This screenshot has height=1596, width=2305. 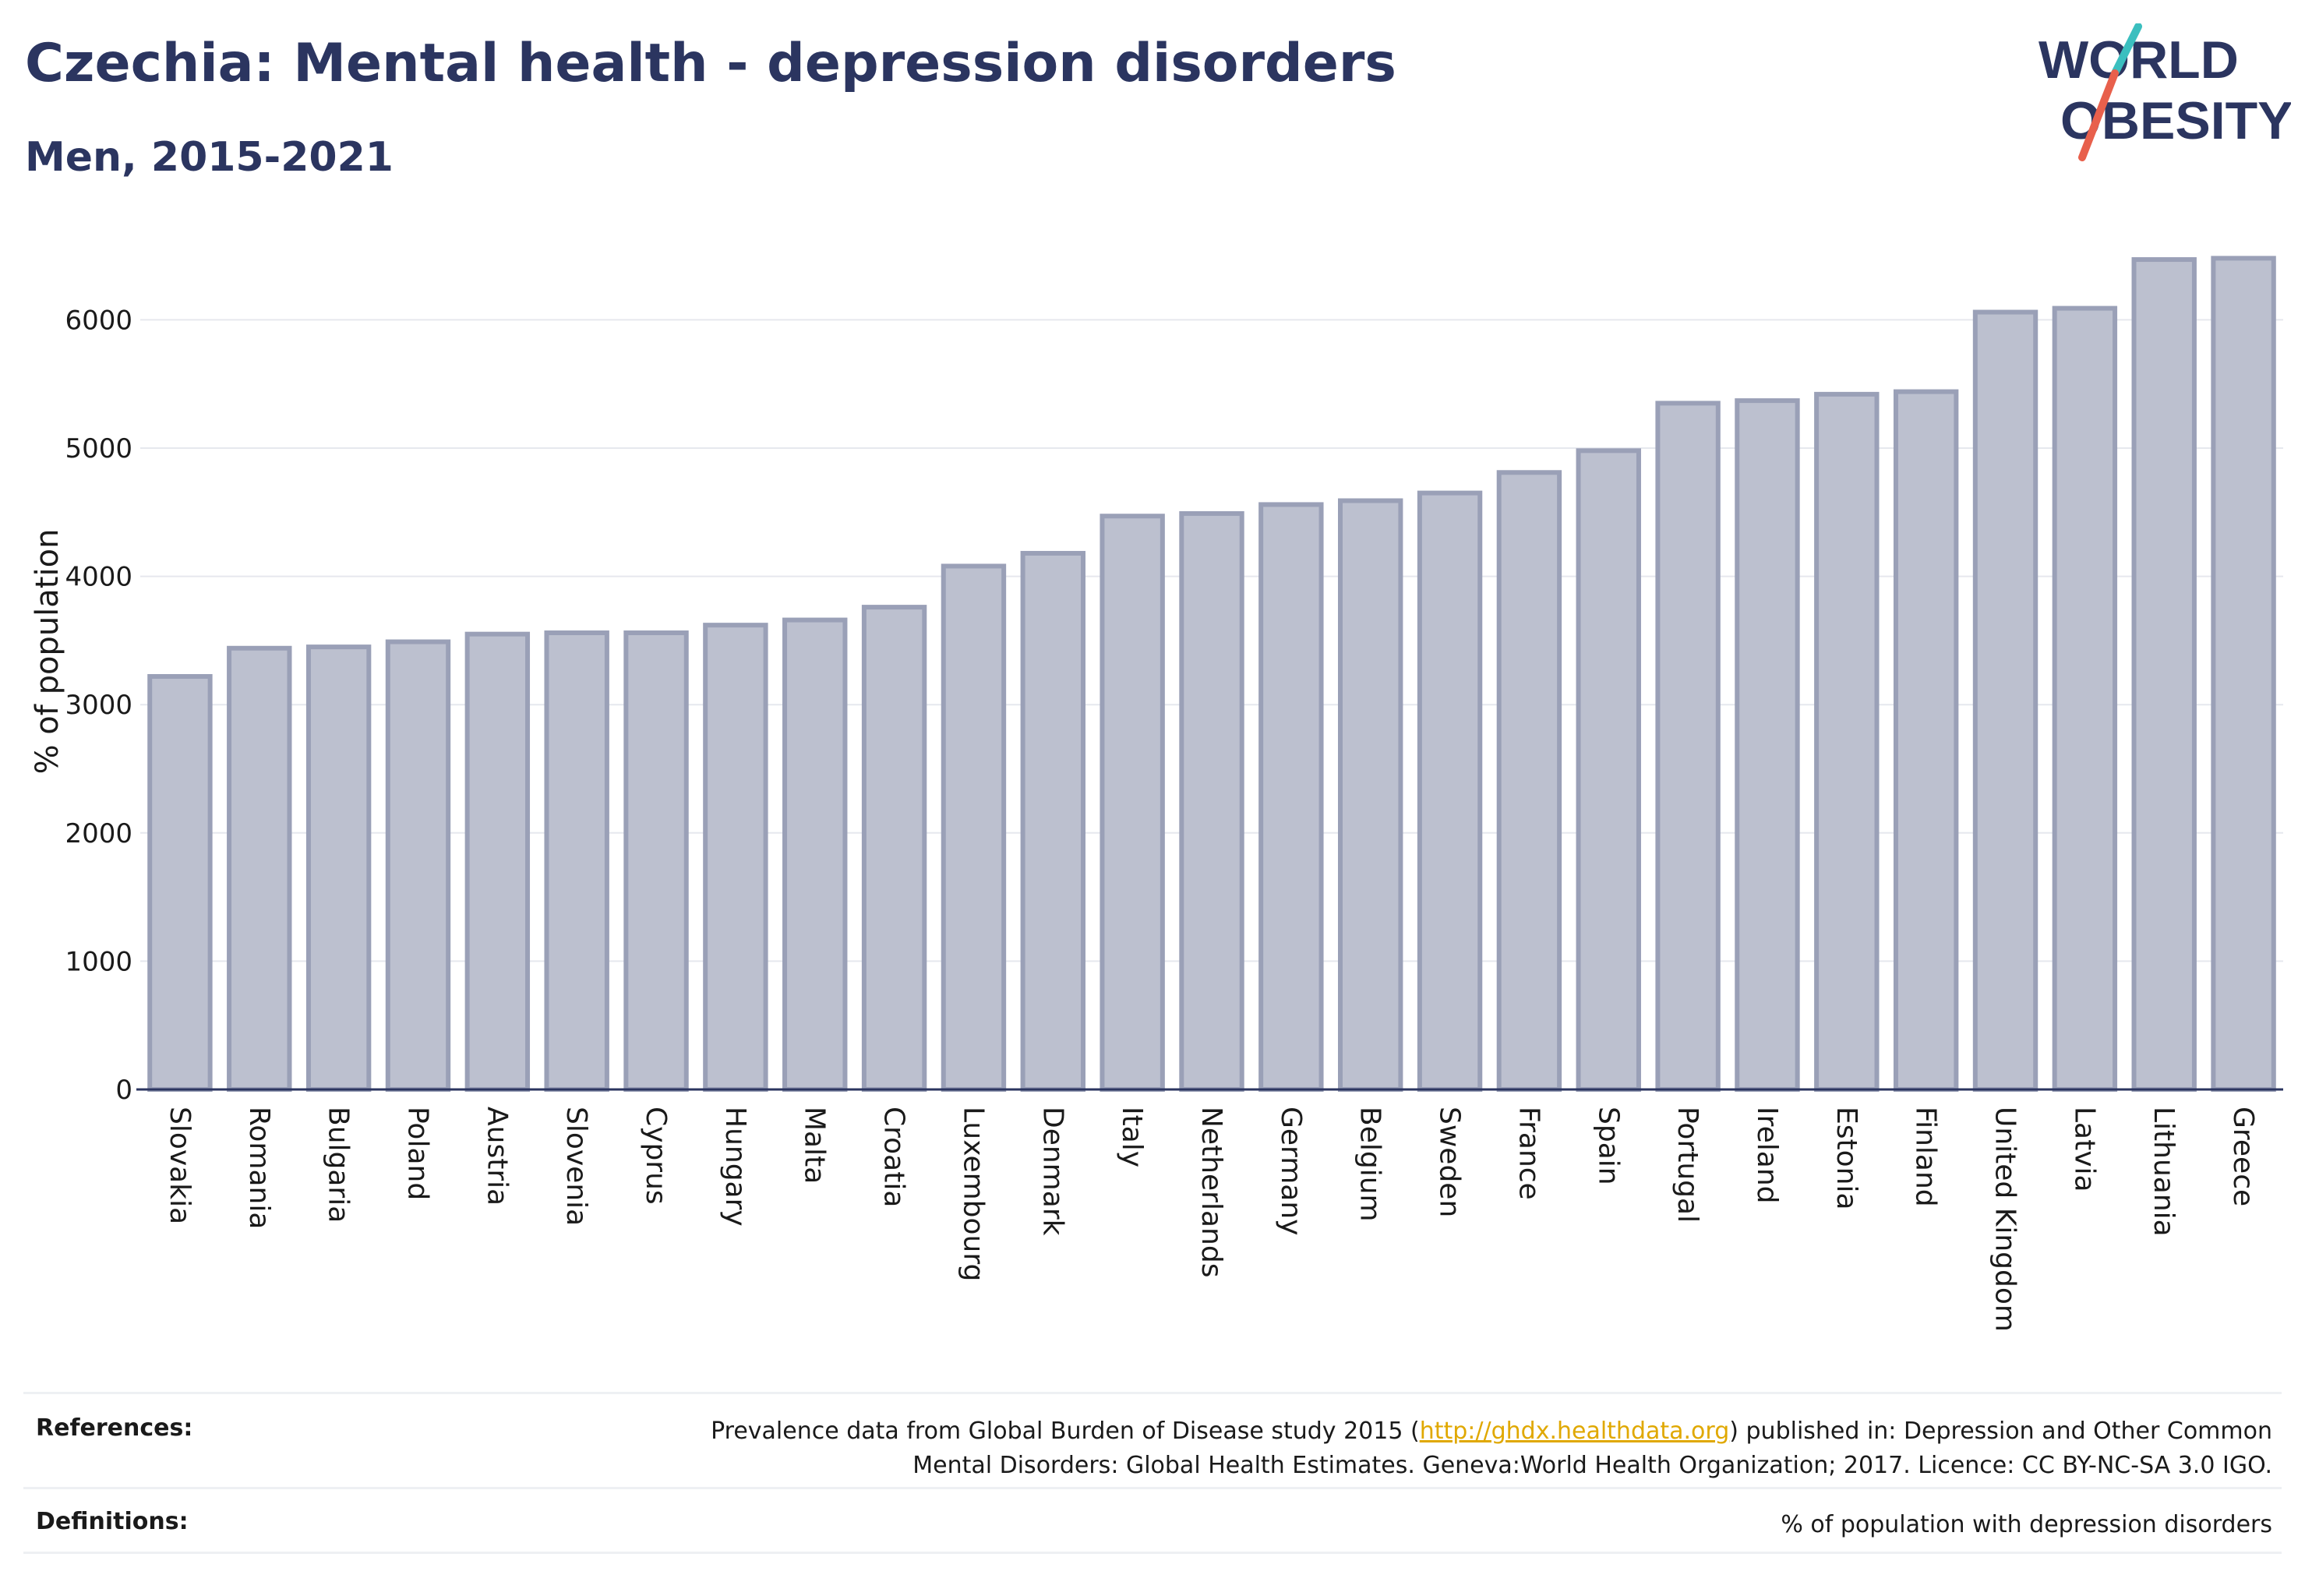 What do you see at coordinates (1370, 795) in the screenshot?
I see `bar-belgium` at bounding box center [1370, 795].